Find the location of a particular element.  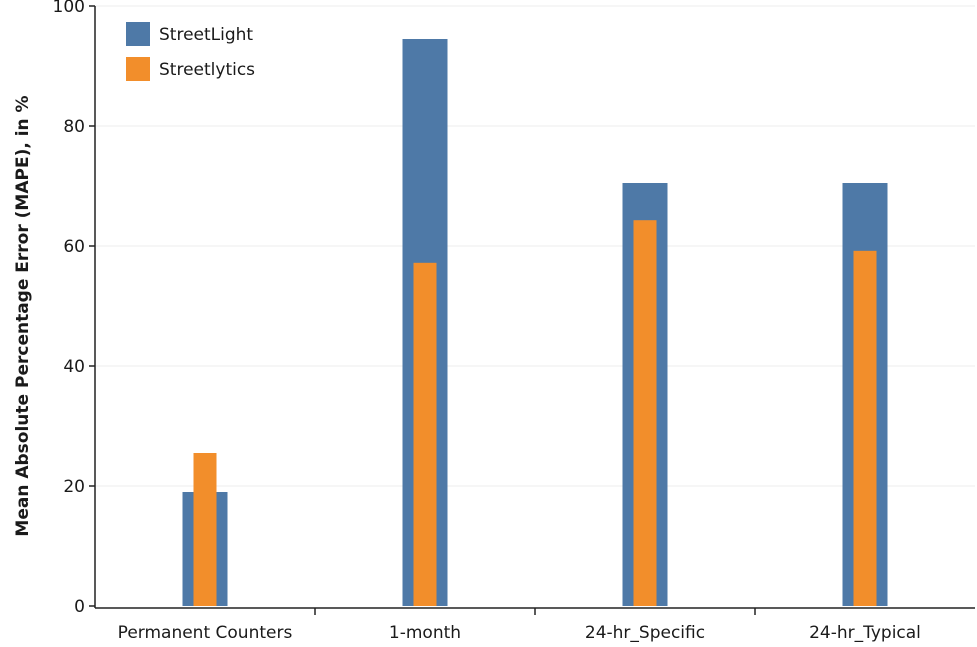

category-label-2: 24-hr_Specific is located at coordinates (645, 633).